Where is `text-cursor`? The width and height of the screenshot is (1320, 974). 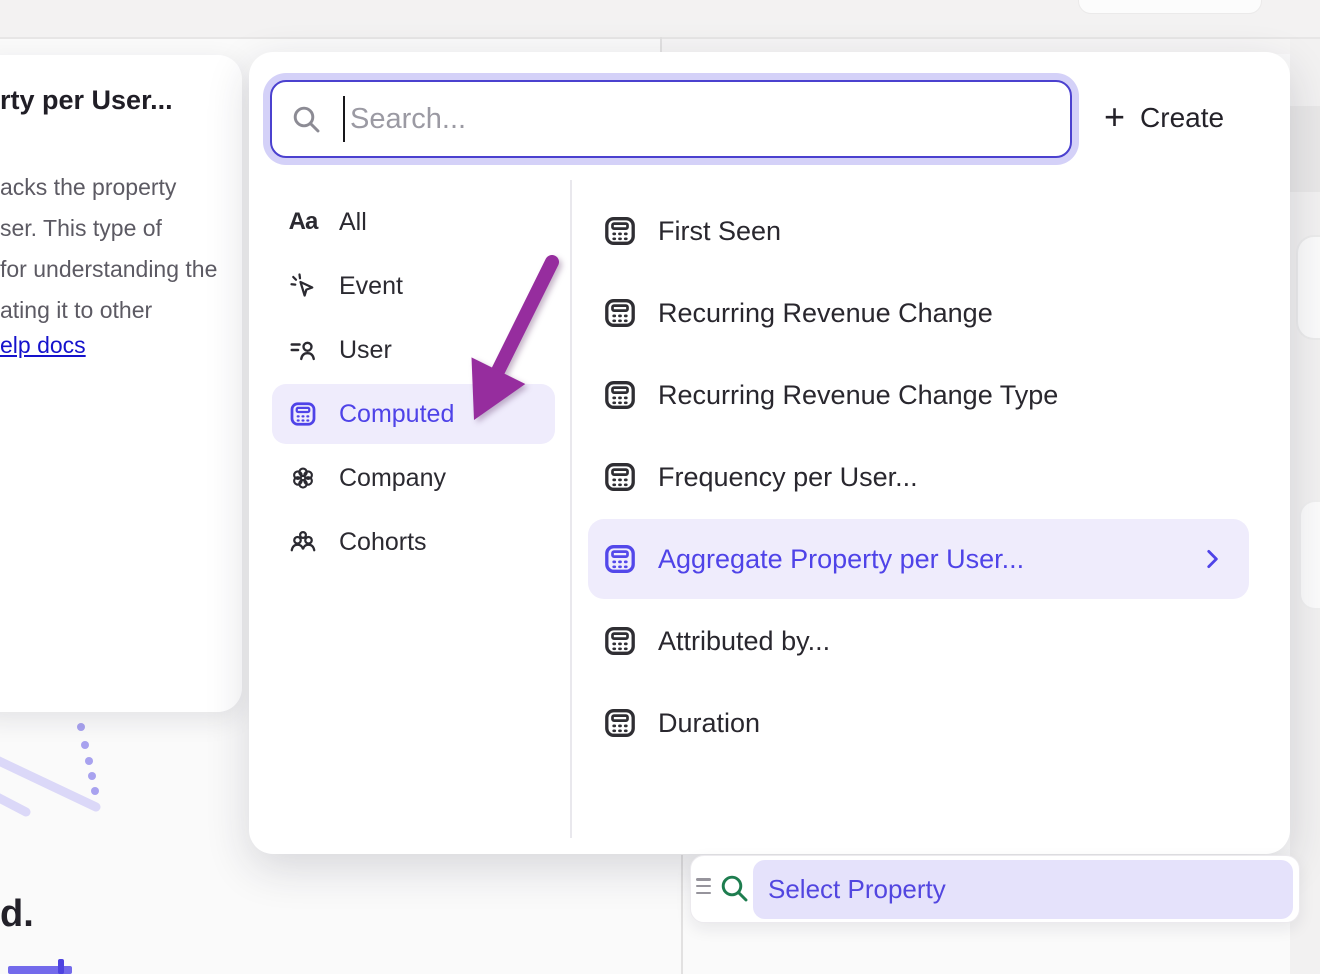
text-cursor is located at coordinates (344, 119).